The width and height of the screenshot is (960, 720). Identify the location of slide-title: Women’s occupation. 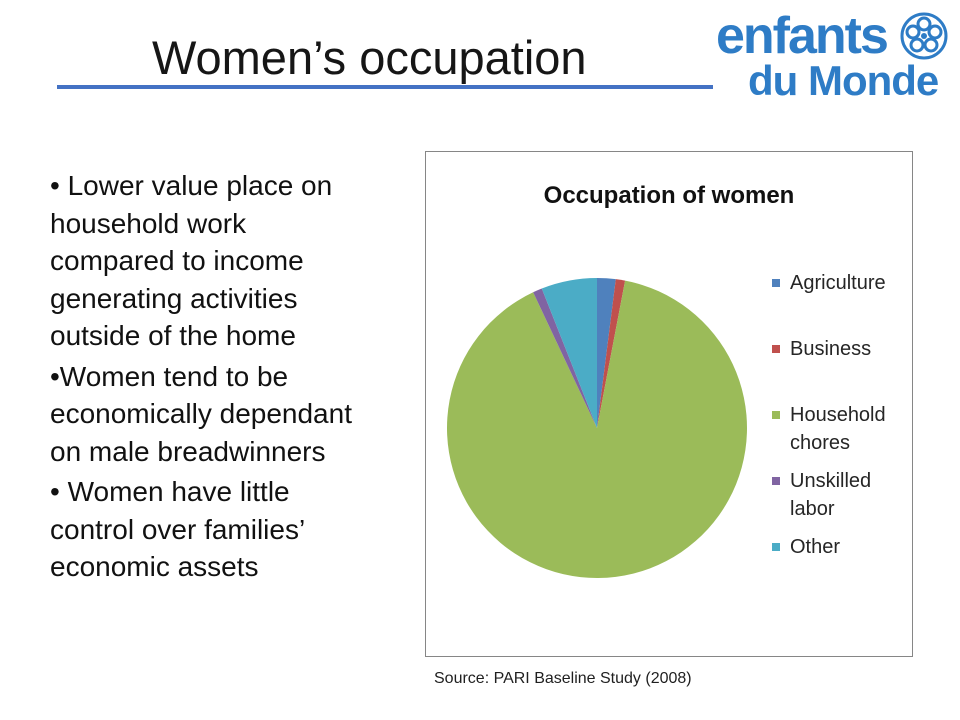
(369, 57).